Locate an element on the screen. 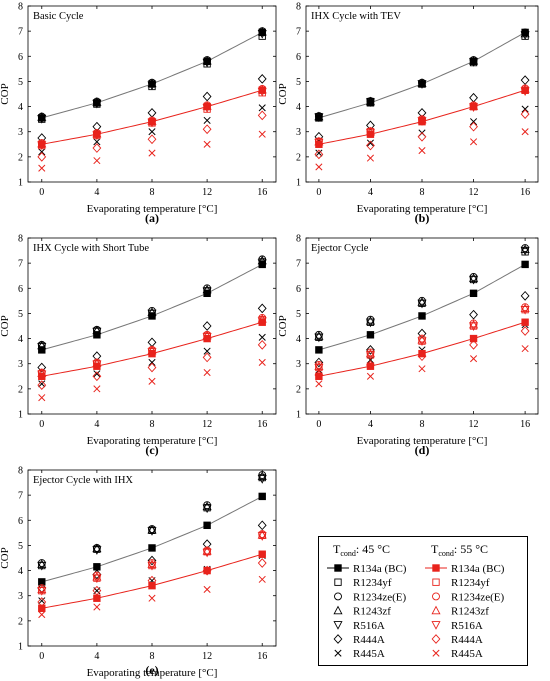  panel-label: (e) is located at coordinates (151, 670).